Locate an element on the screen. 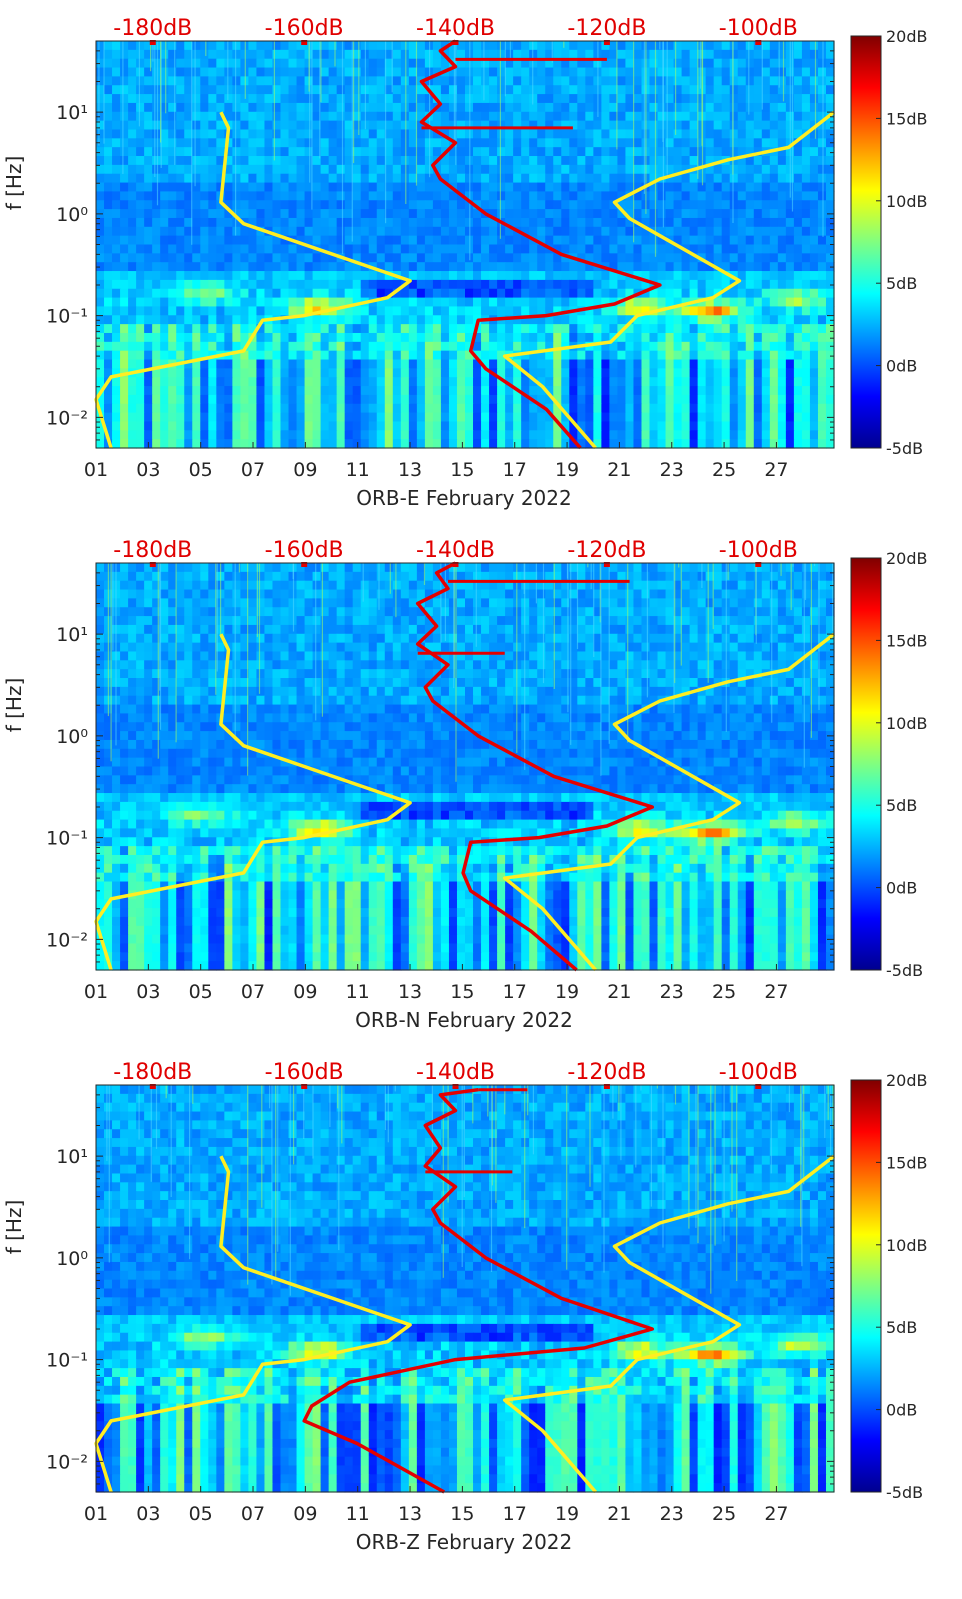 The width and height of the screenshot is (962, 1599). colorbar-tick-label: 5dB is located at coordinates (901, 283).